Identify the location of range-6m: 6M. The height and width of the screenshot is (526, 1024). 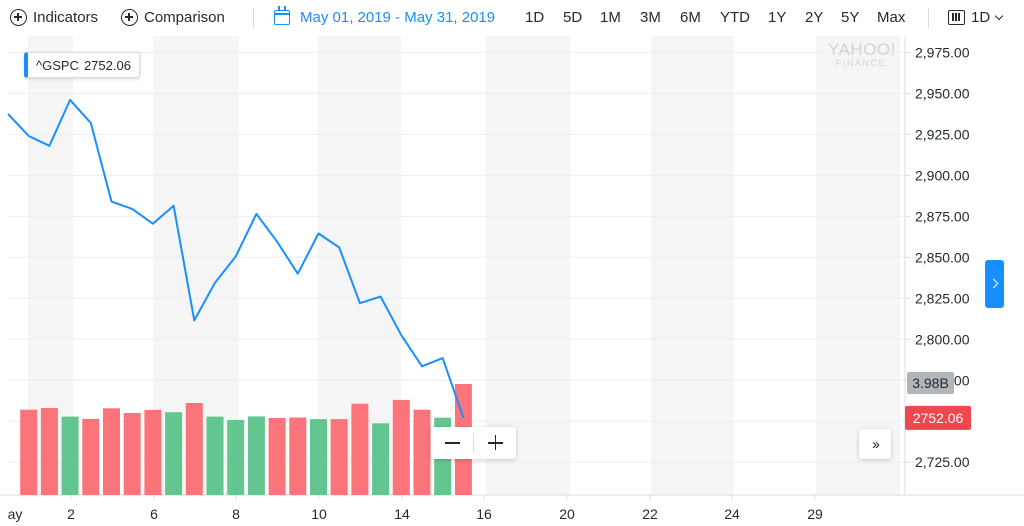
(690, 17).